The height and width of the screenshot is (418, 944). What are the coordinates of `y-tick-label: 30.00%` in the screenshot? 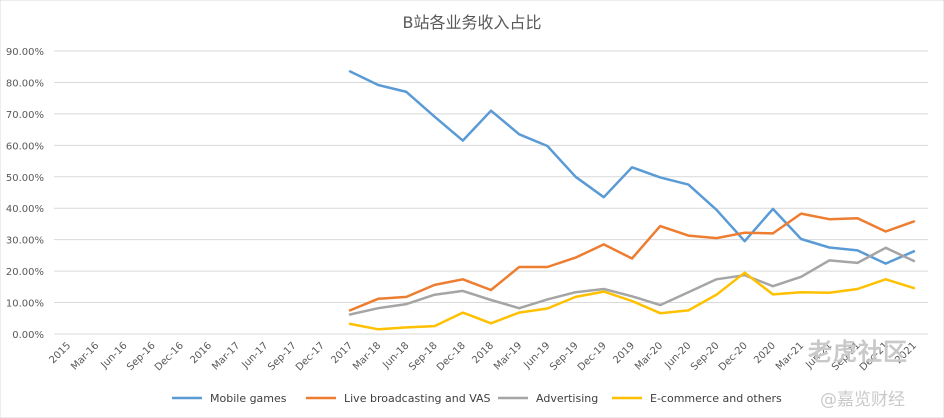 It's located at (25, 241).